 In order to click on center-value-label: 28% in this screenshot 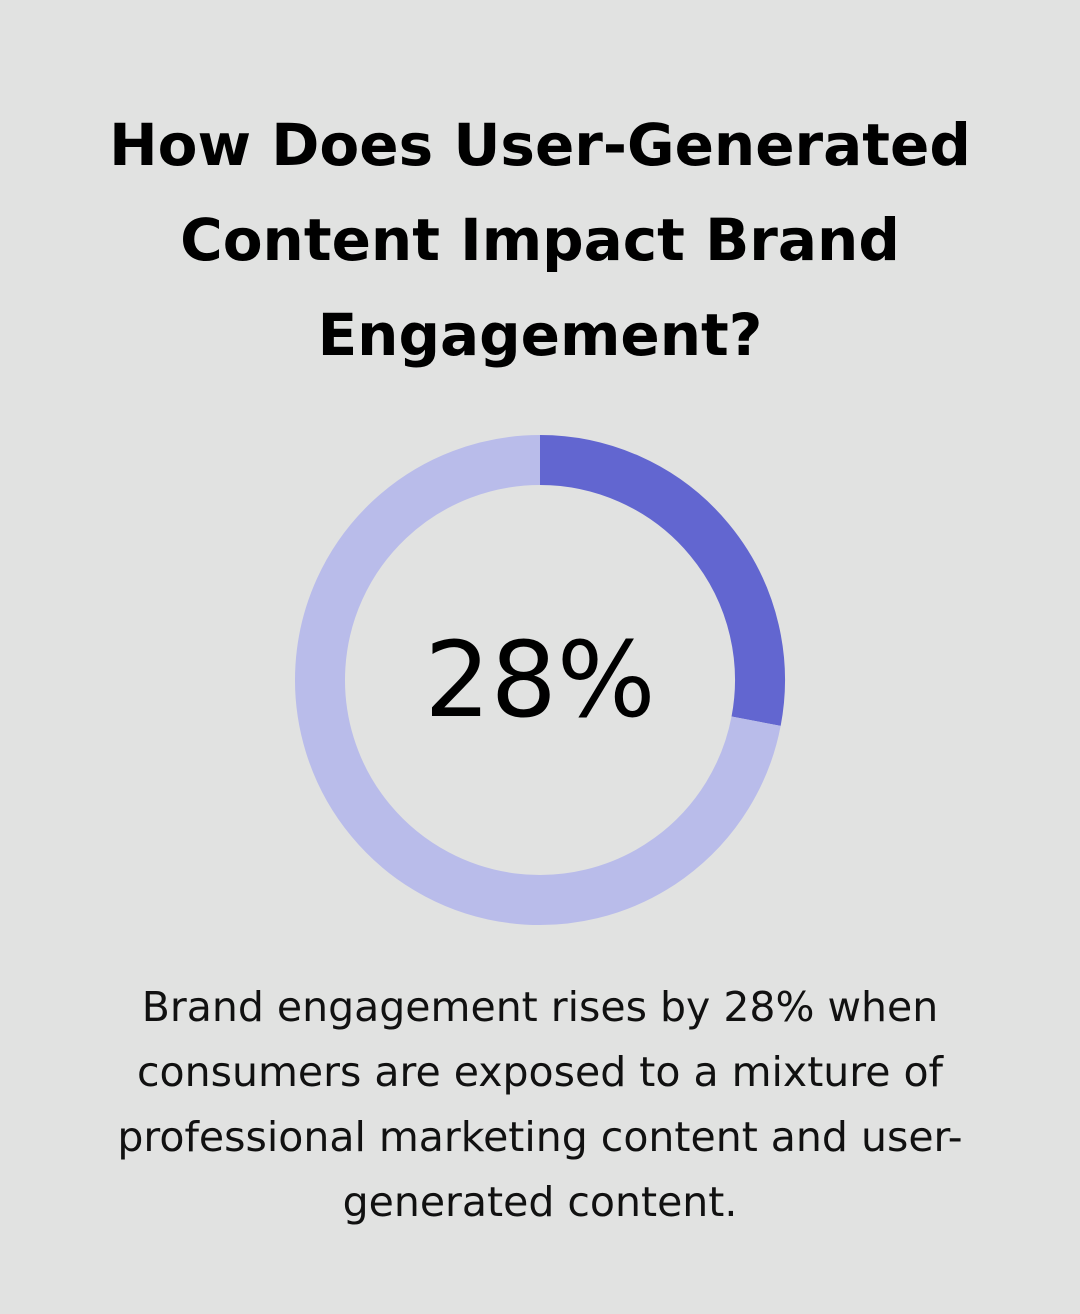, I will do `click(539, 680)`.